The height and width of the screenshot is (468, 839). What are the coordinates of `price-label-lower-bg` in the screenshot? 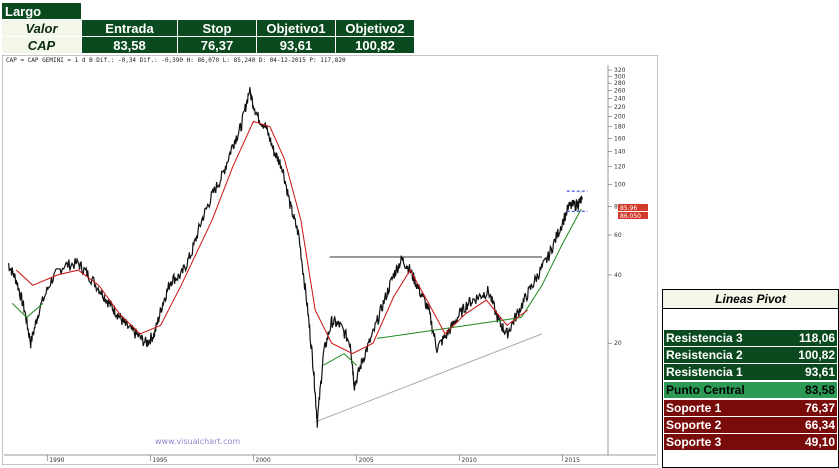 It's located at (633, 215).